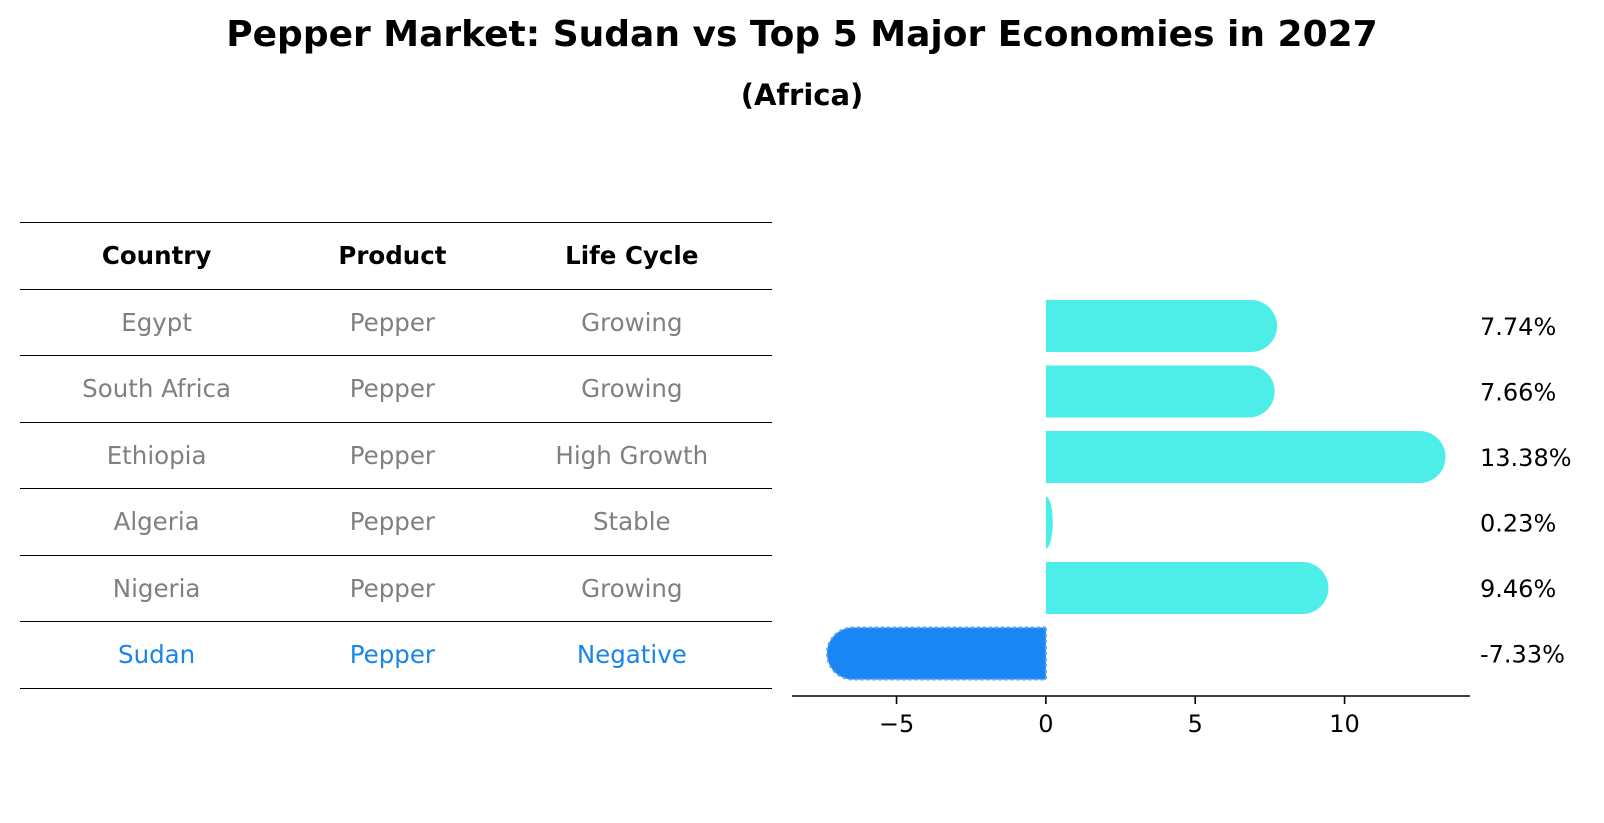 Image resolution: width=1604 pixels, height=823 pixels. I want to click on chart-subtitle: (Africa), so click(802, 95).